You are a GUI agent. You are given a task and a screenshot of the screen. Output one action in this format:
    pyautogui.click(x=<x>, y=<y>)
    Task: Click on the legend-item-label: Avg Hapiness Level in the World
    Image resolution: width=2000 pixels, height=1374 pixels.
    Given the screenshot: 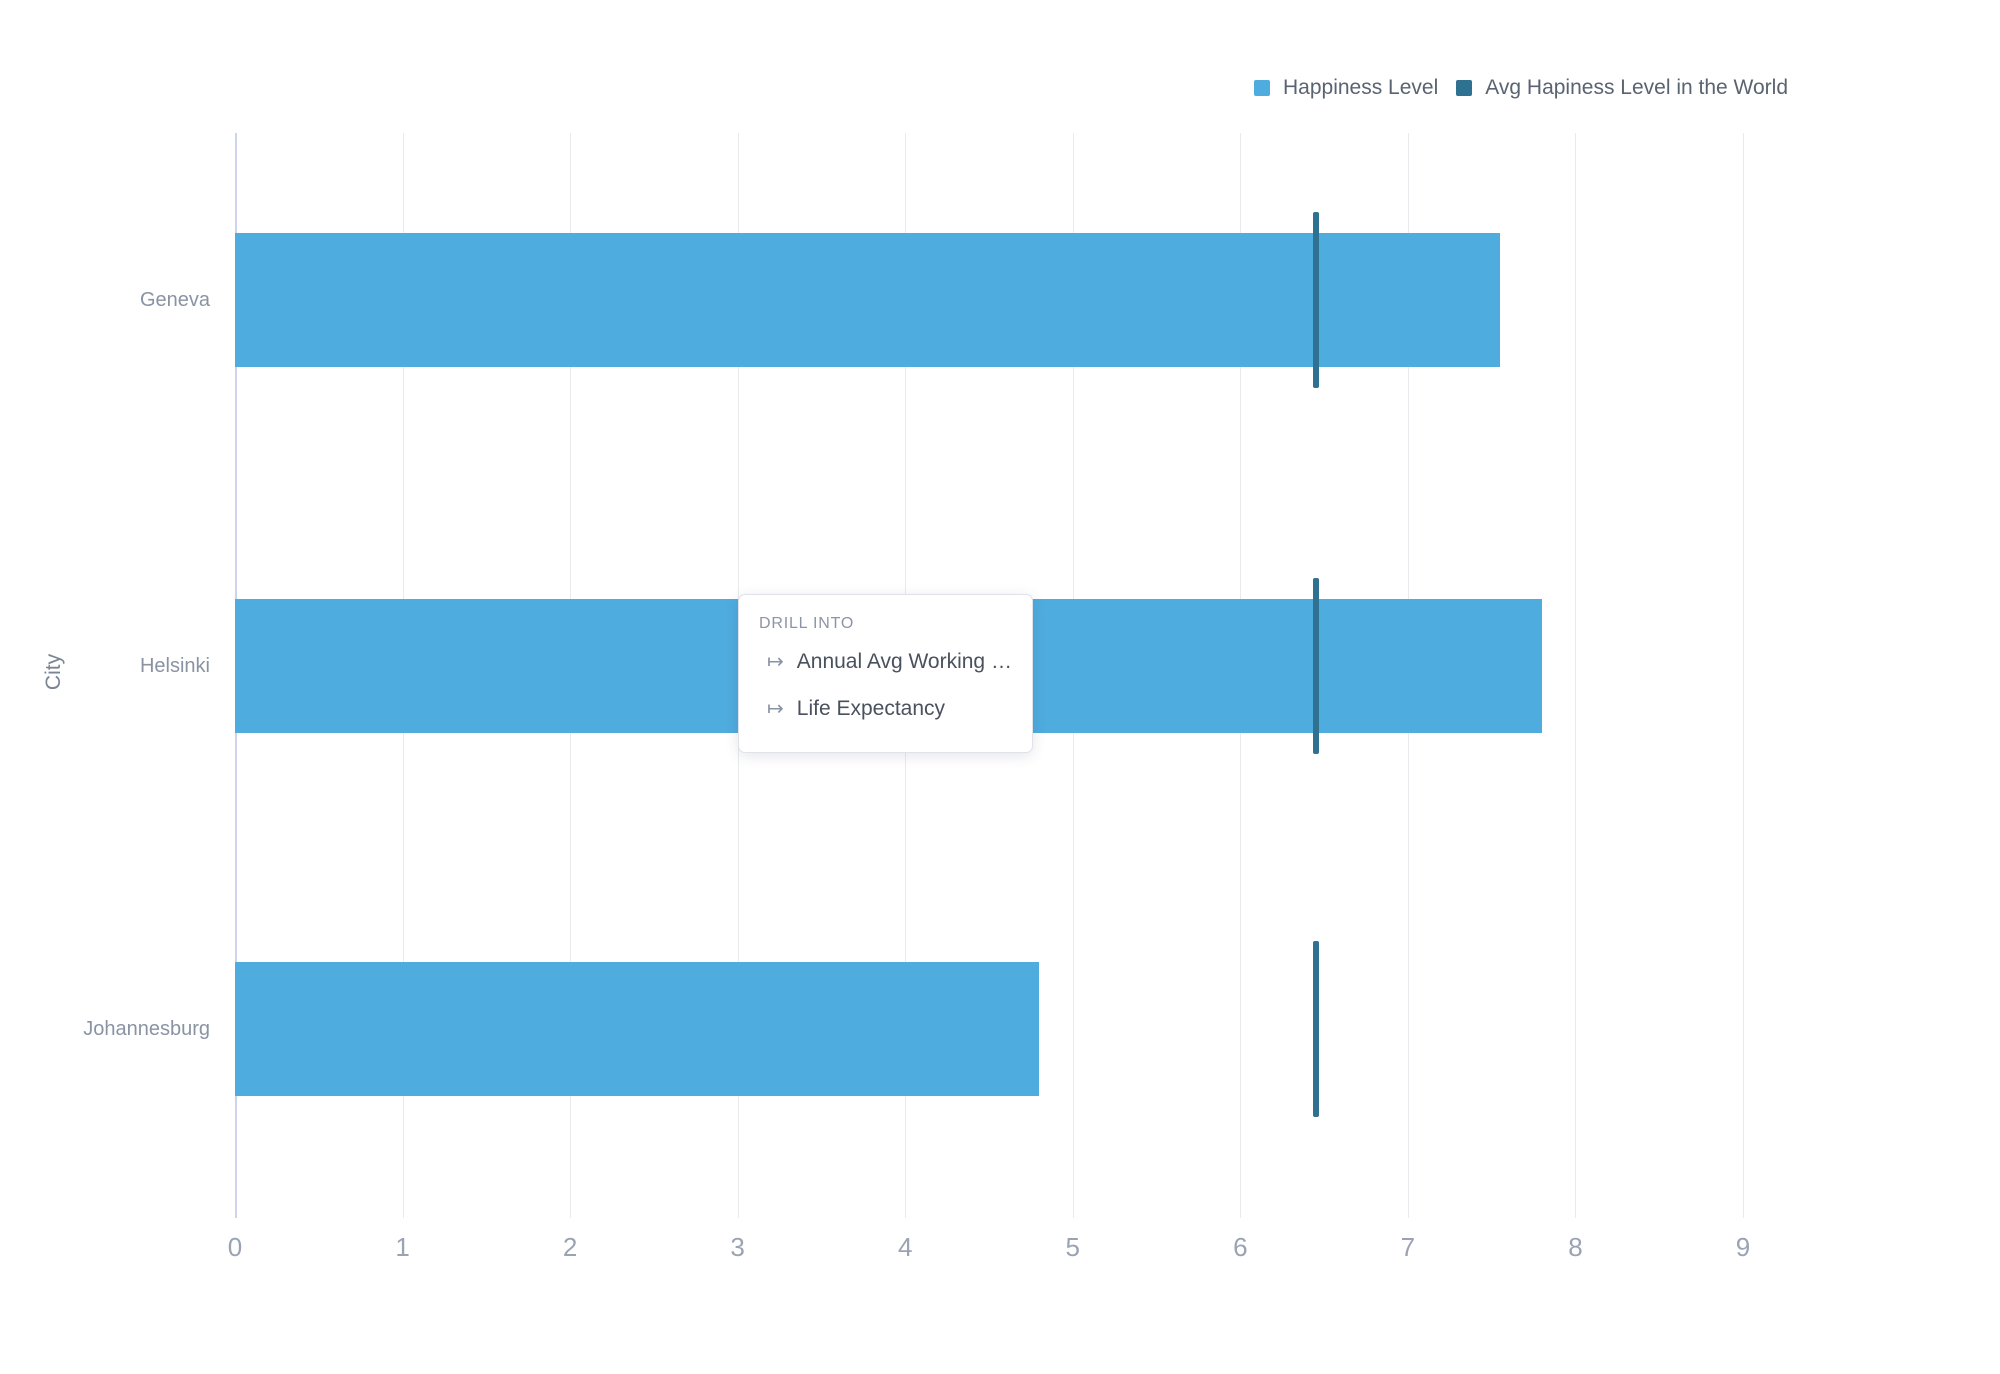 What is the action you would take?
    pyautogui.click(x=1636, y=87)
    